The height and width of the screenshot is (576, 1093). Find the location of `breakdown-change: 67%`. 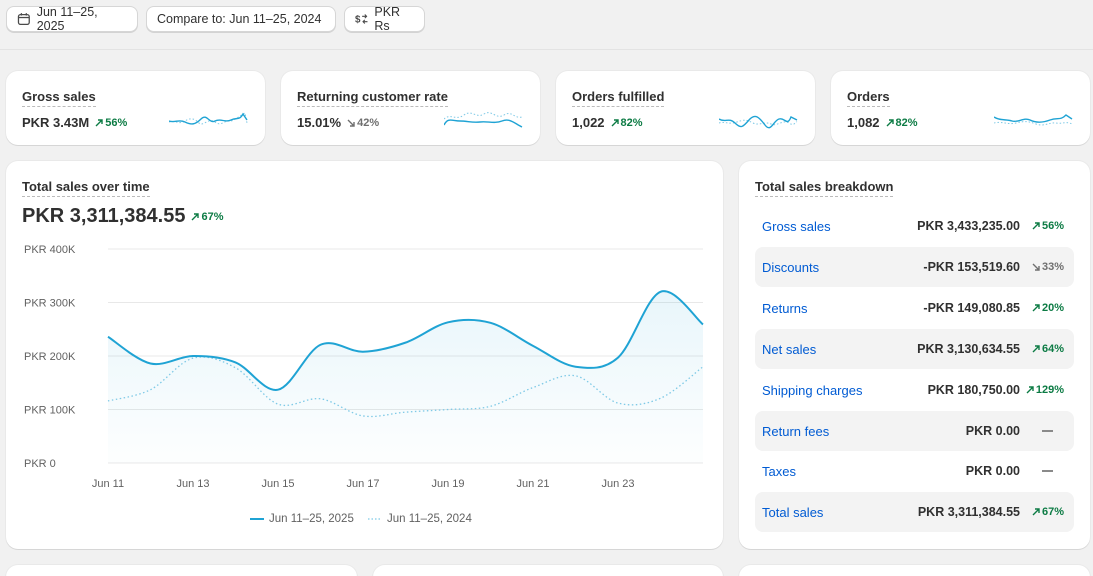

breakdown-change: 67% is located at coordinates (1048, 512).